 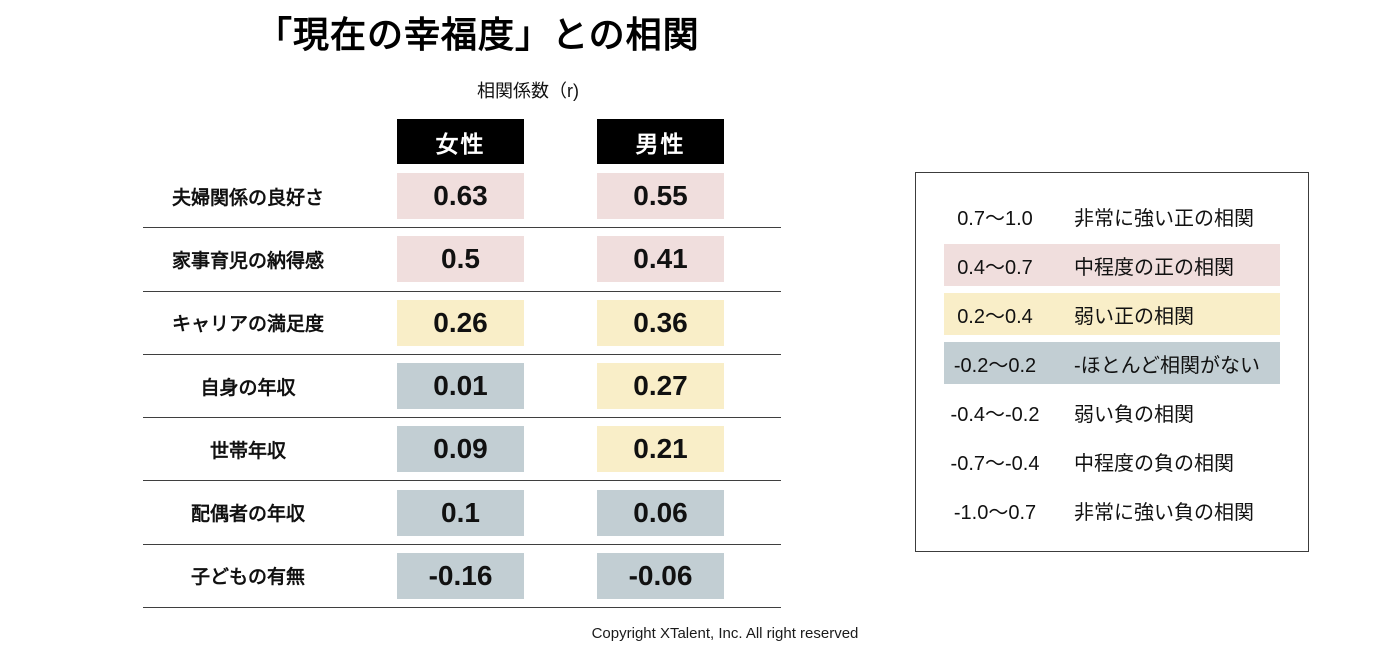 I want to click on value-cell-male: 0.41, so click(x=660, y=259).